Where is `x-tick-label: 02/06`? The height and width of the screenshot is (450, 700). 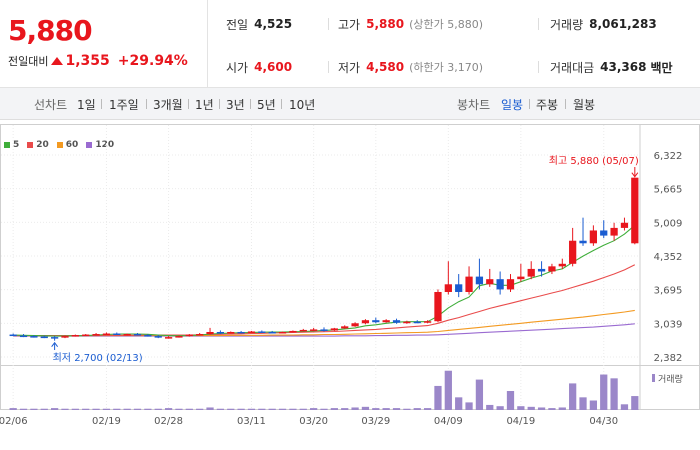
x-tick-label: 02/06 is located at coordinates (14, 421).